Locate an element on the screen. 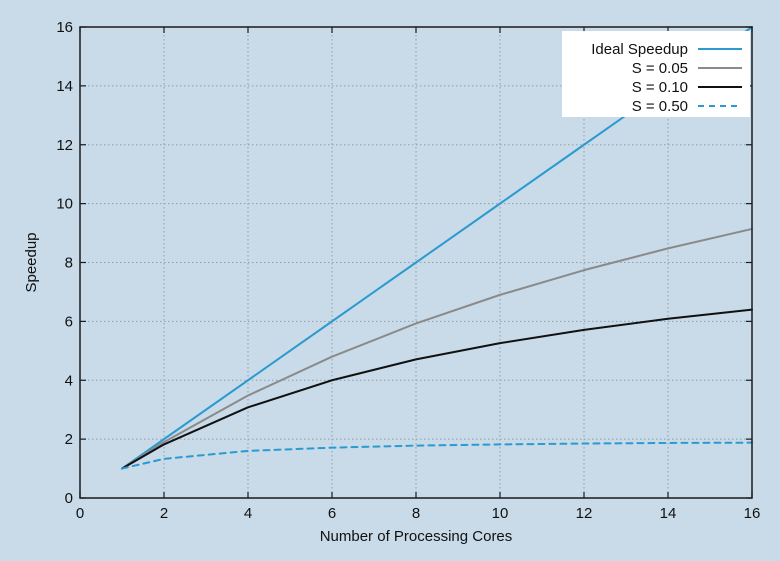  x-tick-label: 10 is located at coordinates (500, 513).